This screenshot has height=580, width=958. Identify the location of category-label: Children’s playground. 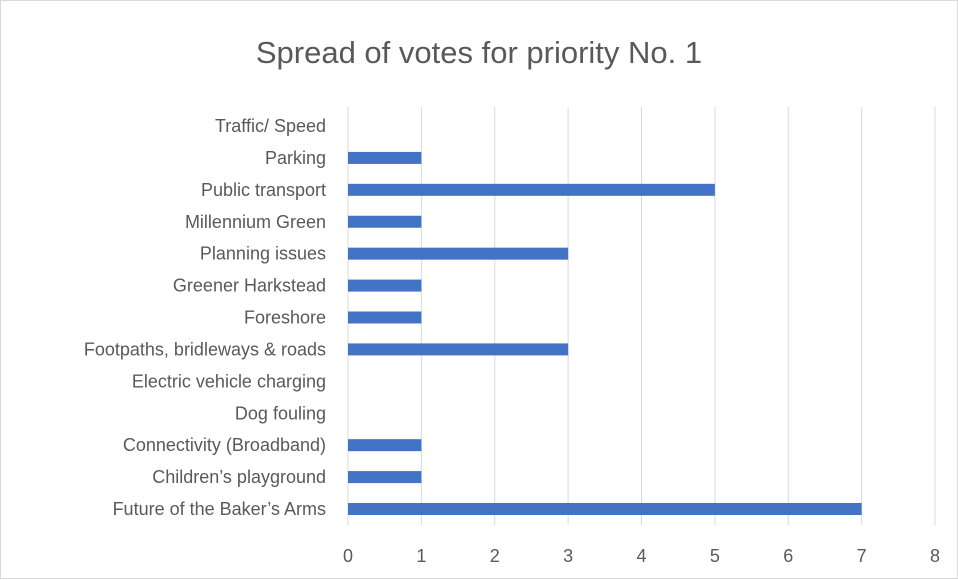
(239, 477).